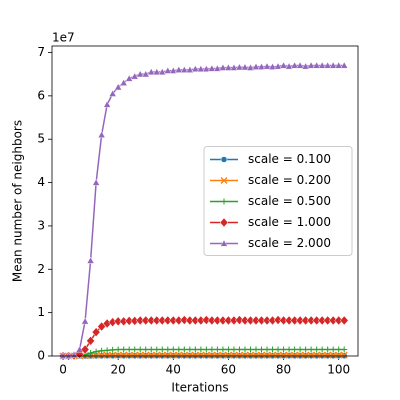 This screenshot has height=400, width=400. Describe the element at coordinates (63, 38) in the screenshot. I see `y-offset-label: 1e7` at that location.